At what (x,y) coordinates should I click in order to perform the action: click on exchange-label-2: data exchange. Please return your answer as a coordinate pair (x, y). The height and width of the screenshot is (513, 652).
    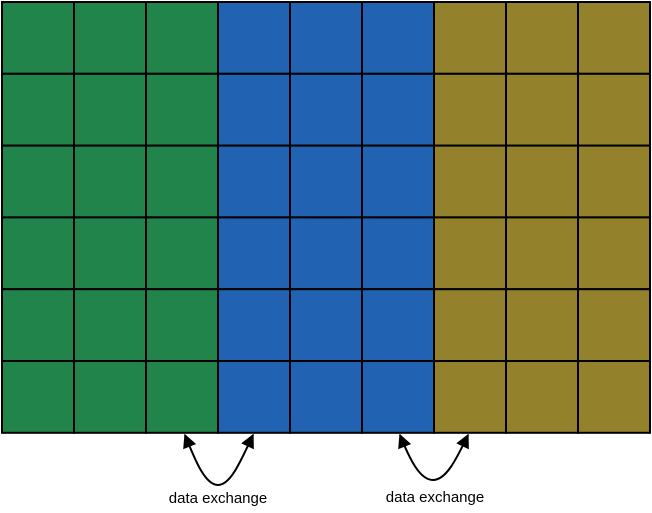
    Looking at the image, I should click on (435, 497).